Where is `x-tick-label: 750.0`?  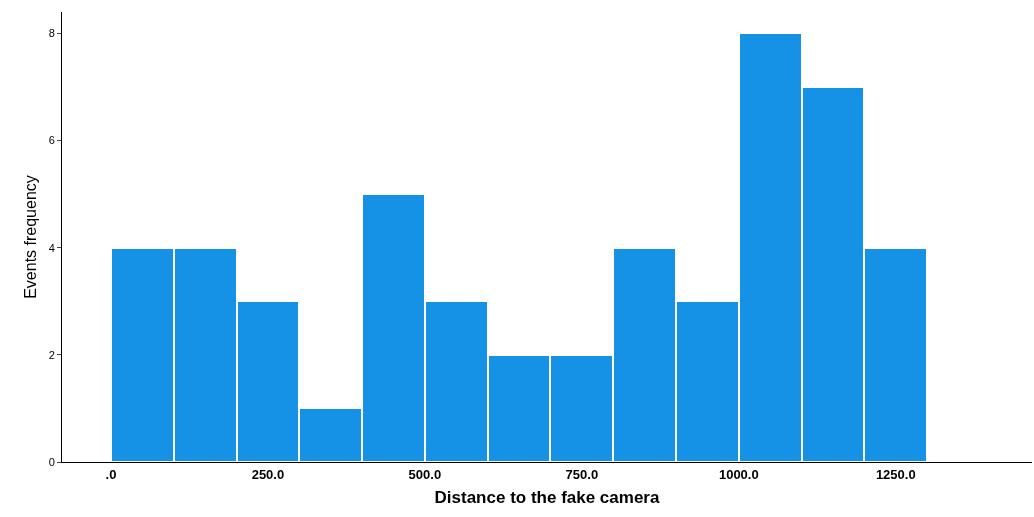
x-tick-label: 750.0 is located at coordinates (582, 474).